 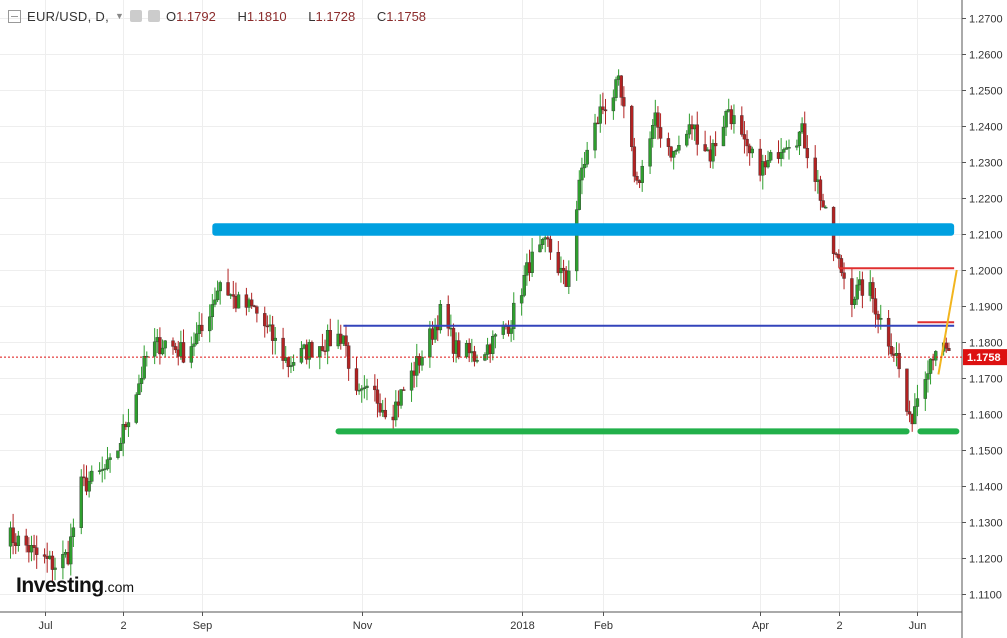 What do you see at coordinates (986, 128) in the screenshot?
I see `y-tick-label: 1.2400` at bounding box center [986, 128].